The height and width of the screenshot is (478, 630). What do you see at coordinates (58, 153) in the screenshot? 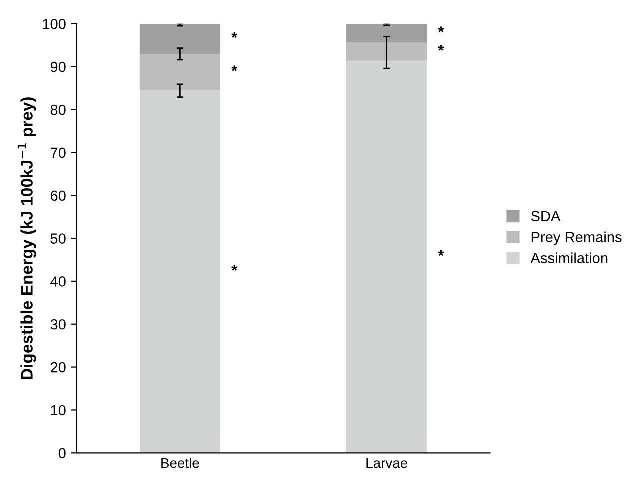
I see `y-tick-label: 70` at bounding box center [58, 153].